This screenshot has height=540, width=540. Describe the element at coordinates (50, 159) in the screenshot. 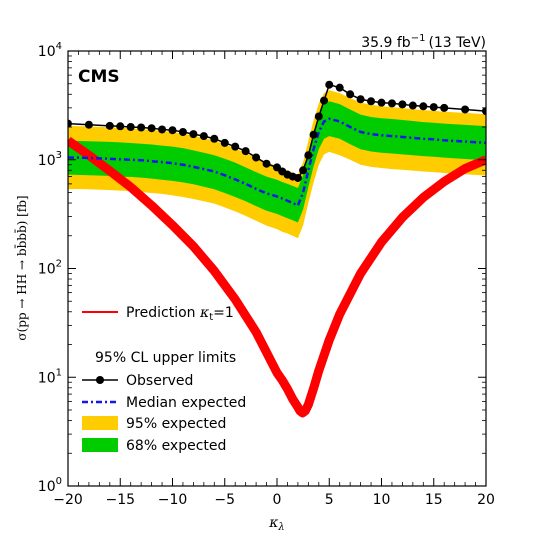

I see `y-tick-label: 10³` at that location.